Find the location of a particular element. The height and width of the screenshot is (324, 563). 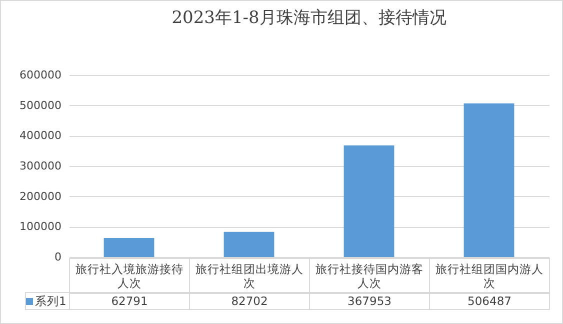

y-tick-label: 100000 is located at coordinates (41, 227).